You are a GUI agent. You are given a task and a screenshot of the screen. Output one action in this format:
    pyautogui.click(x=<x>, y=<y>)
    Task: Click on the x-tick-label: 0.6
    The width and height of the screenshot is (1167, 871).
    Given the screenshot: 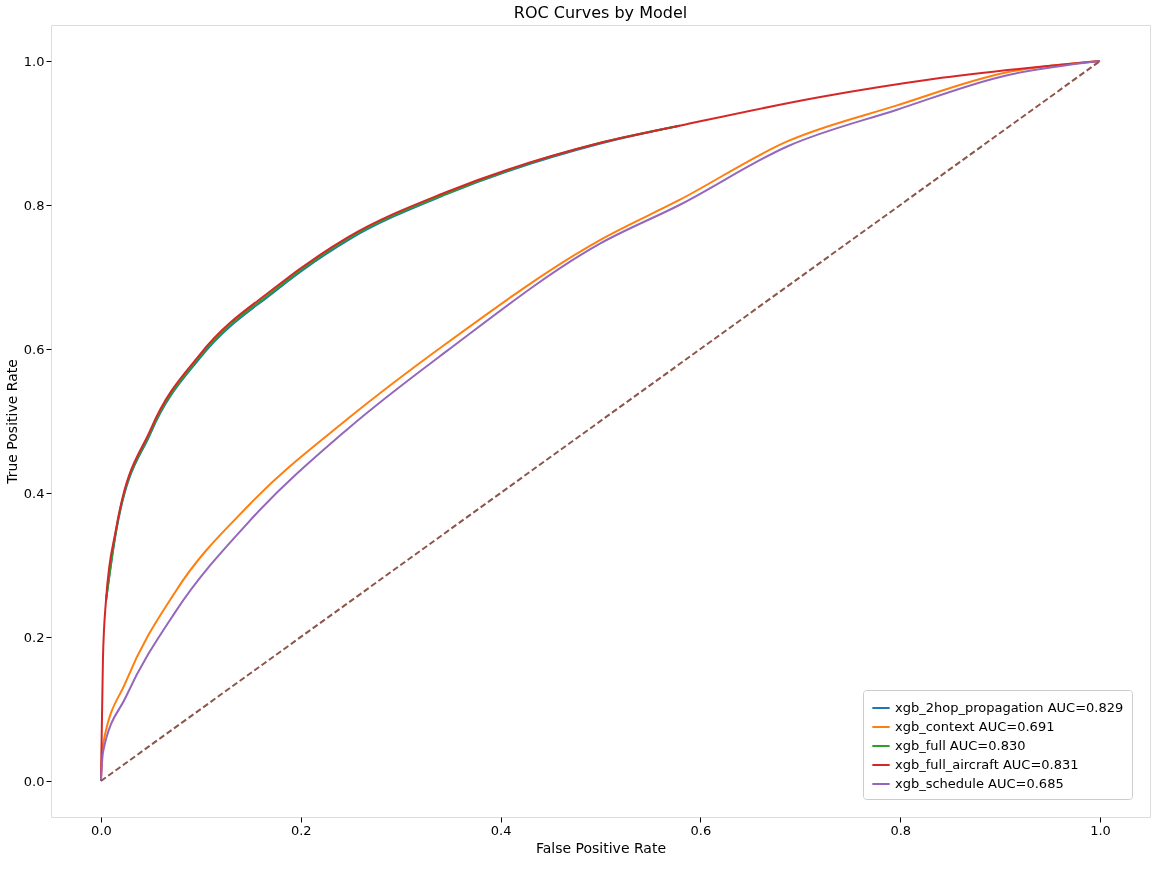 What is the action you would take?
    pyautogui.click(x=701, y=830)
    